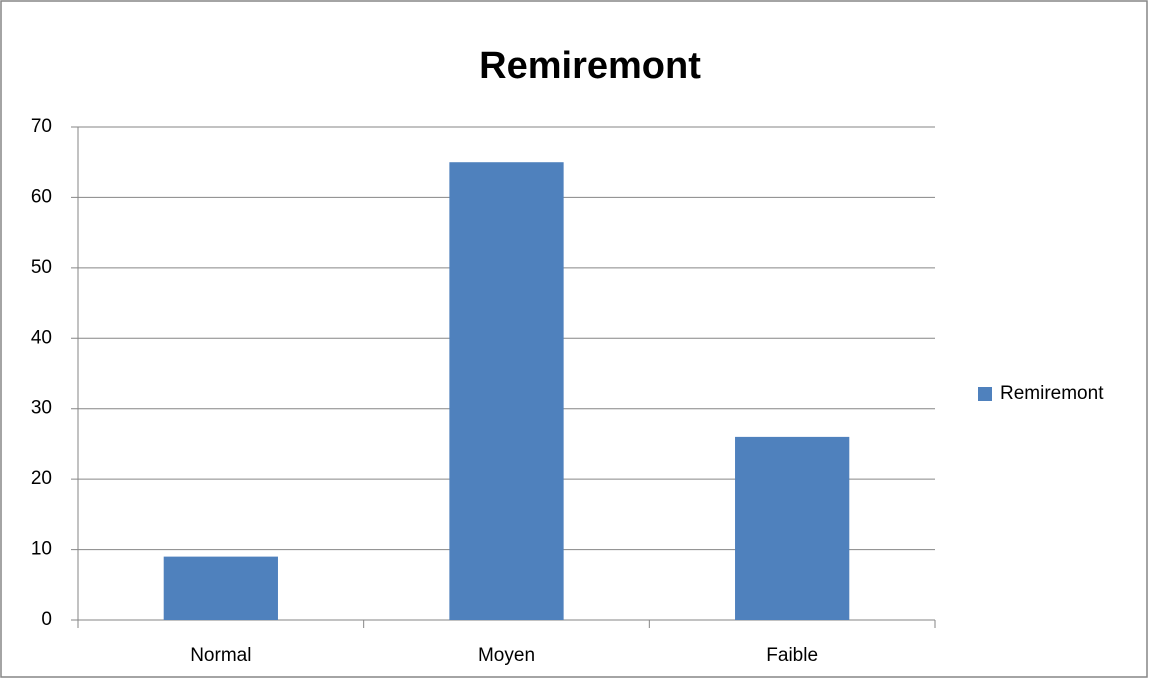  What do you see at coordinates (41, 126) in the screenshot?
I see `y-tick-label: 70` at bounding box center [41, 126].